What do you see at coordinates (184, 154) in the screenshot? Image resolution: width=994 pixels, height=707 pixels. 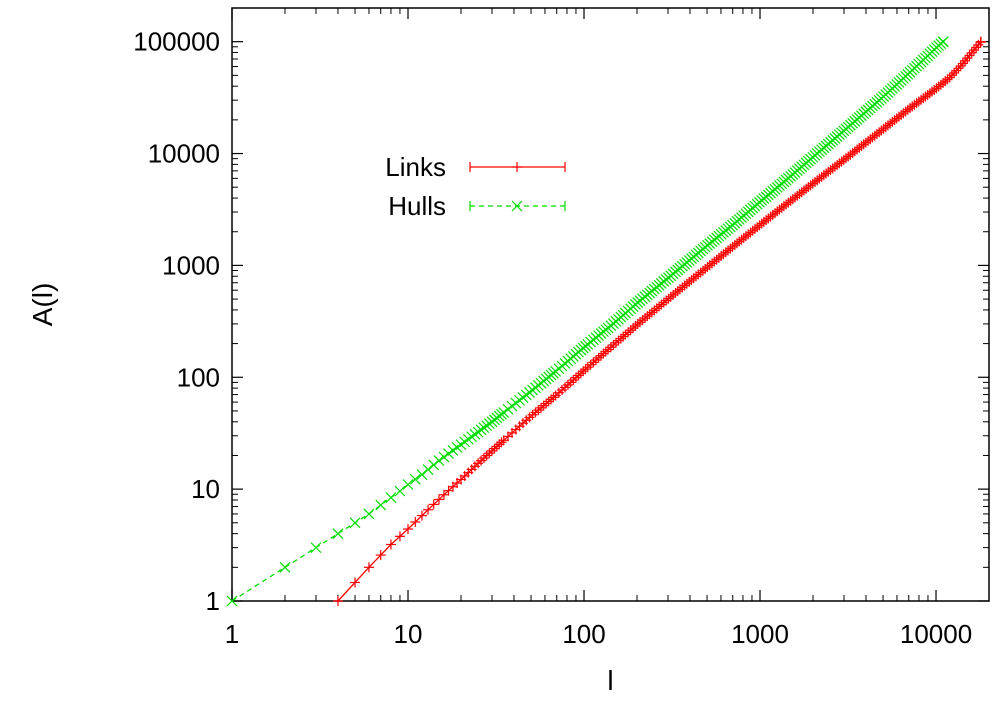 I see `y-tick-label: 10000` at bounding box center [184, 154].